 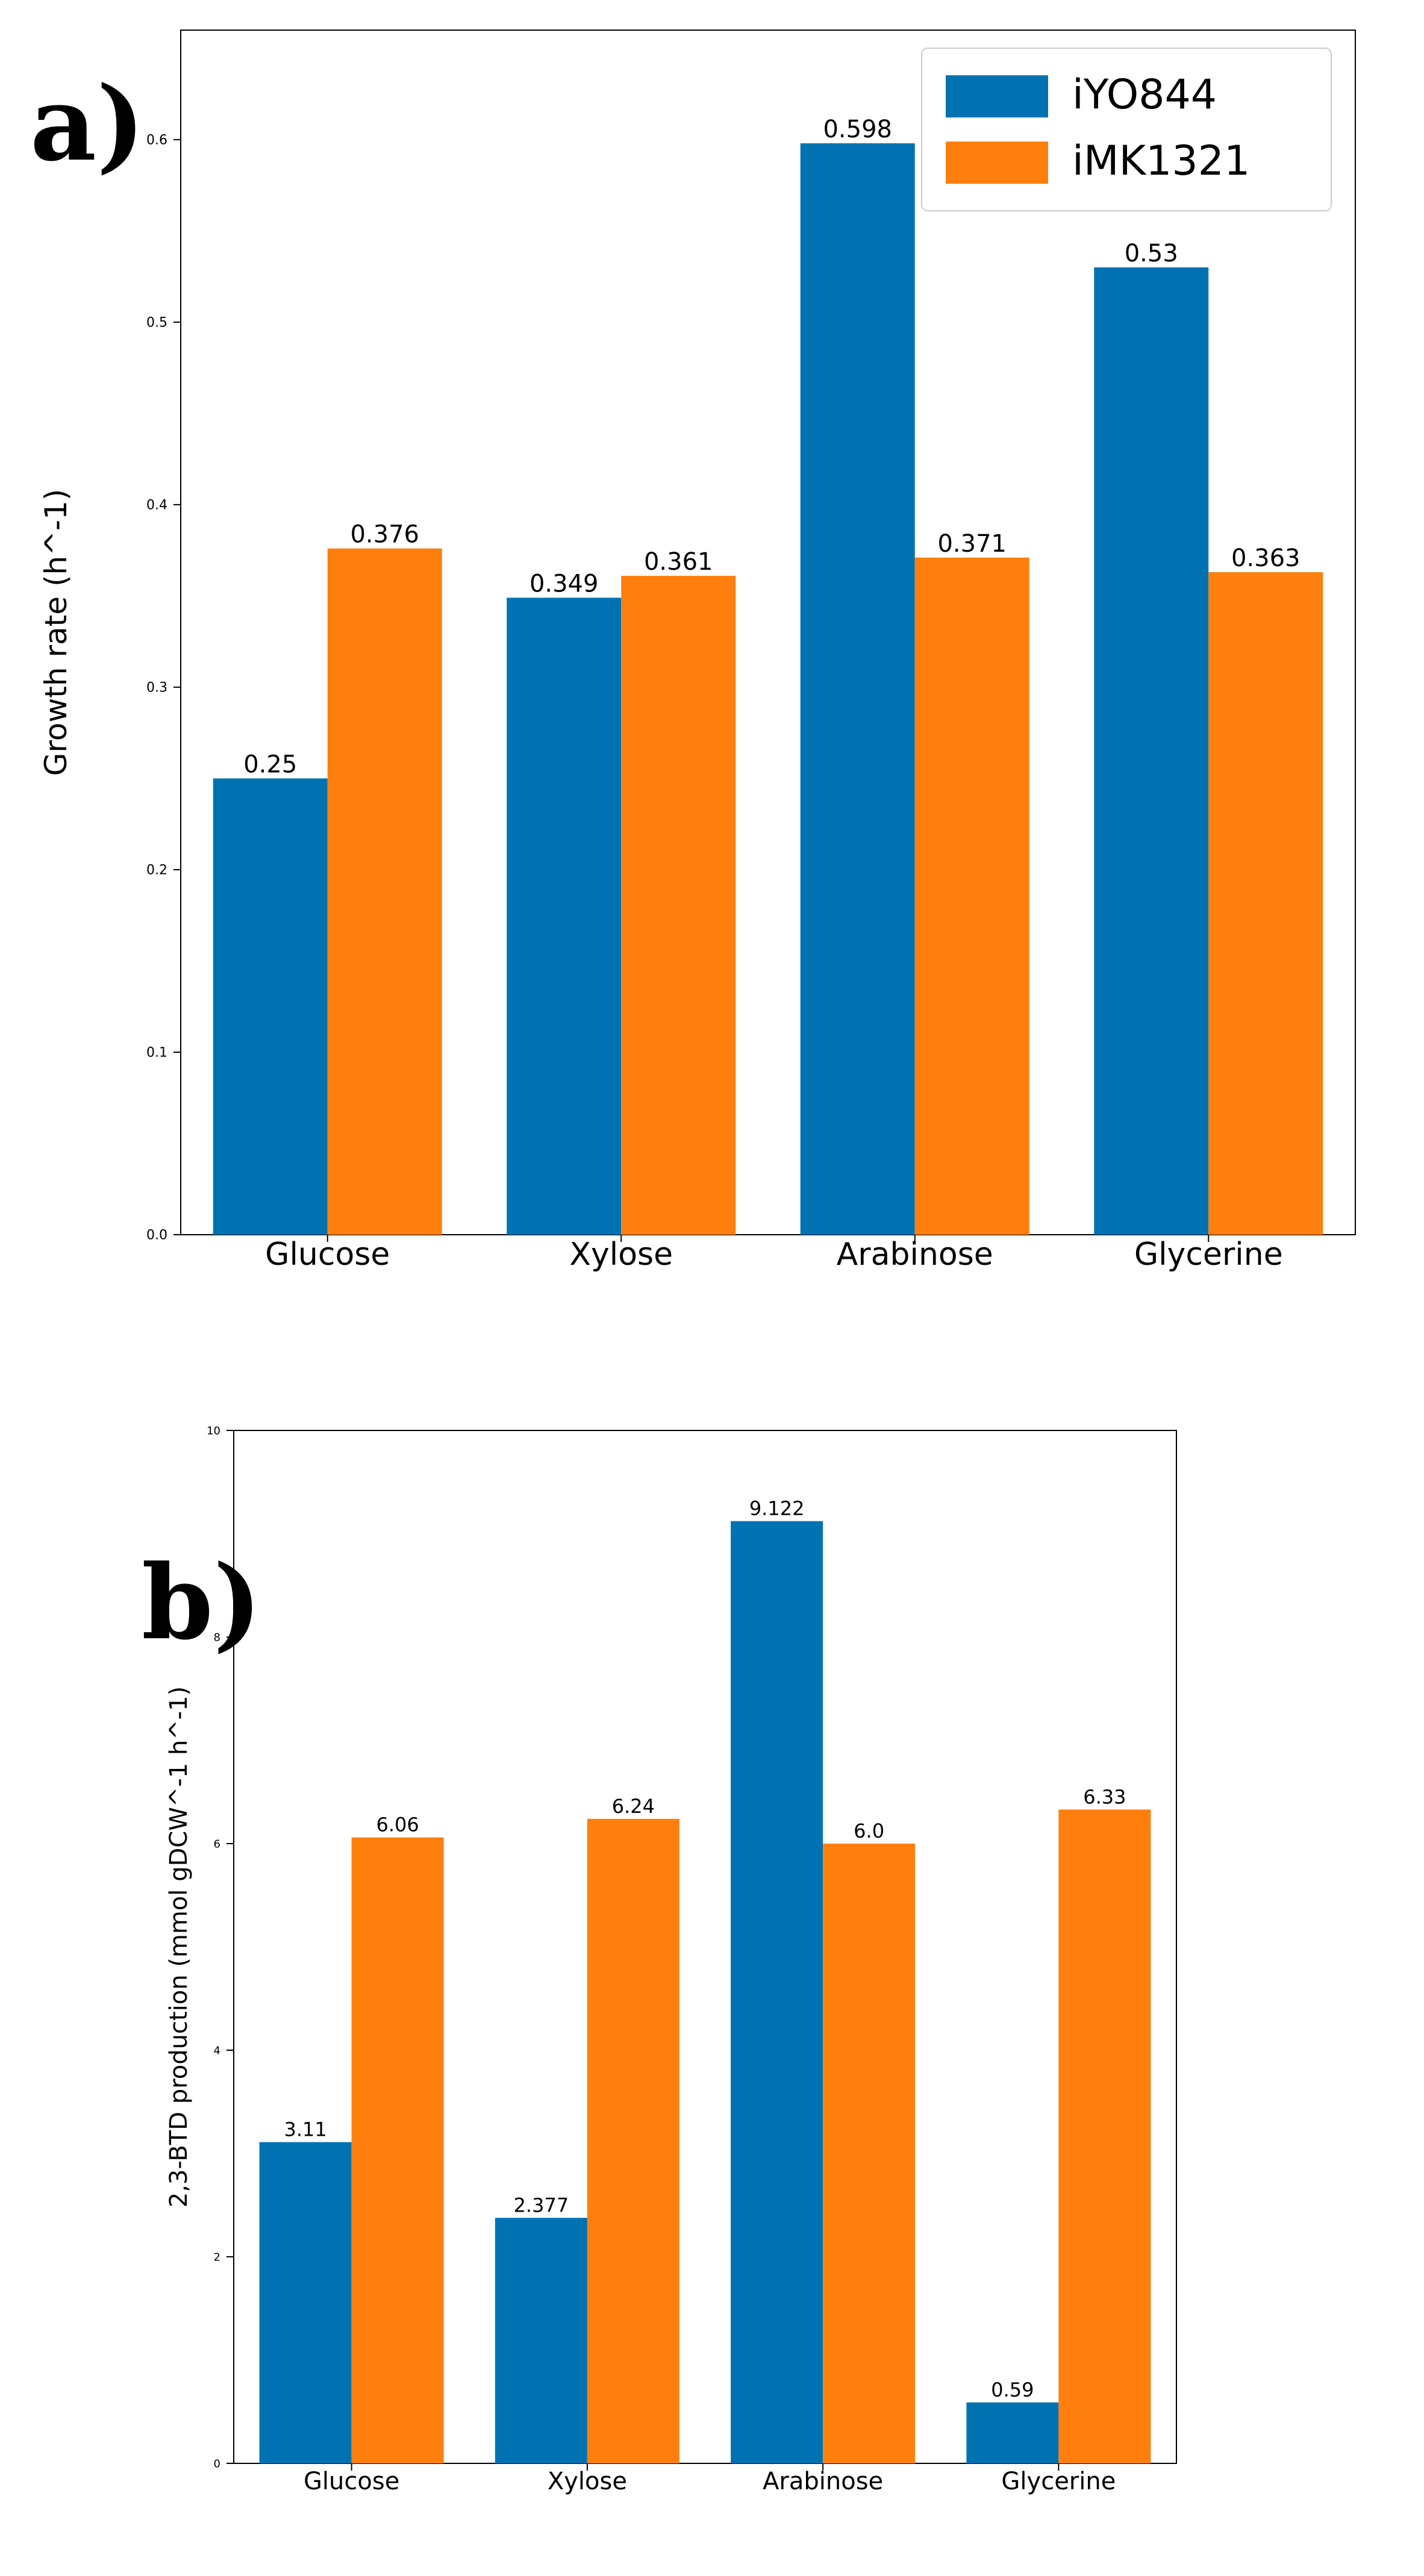 I want to click on data-label-imk1321-glucose: 6.06, so click(x=397, y=1824).